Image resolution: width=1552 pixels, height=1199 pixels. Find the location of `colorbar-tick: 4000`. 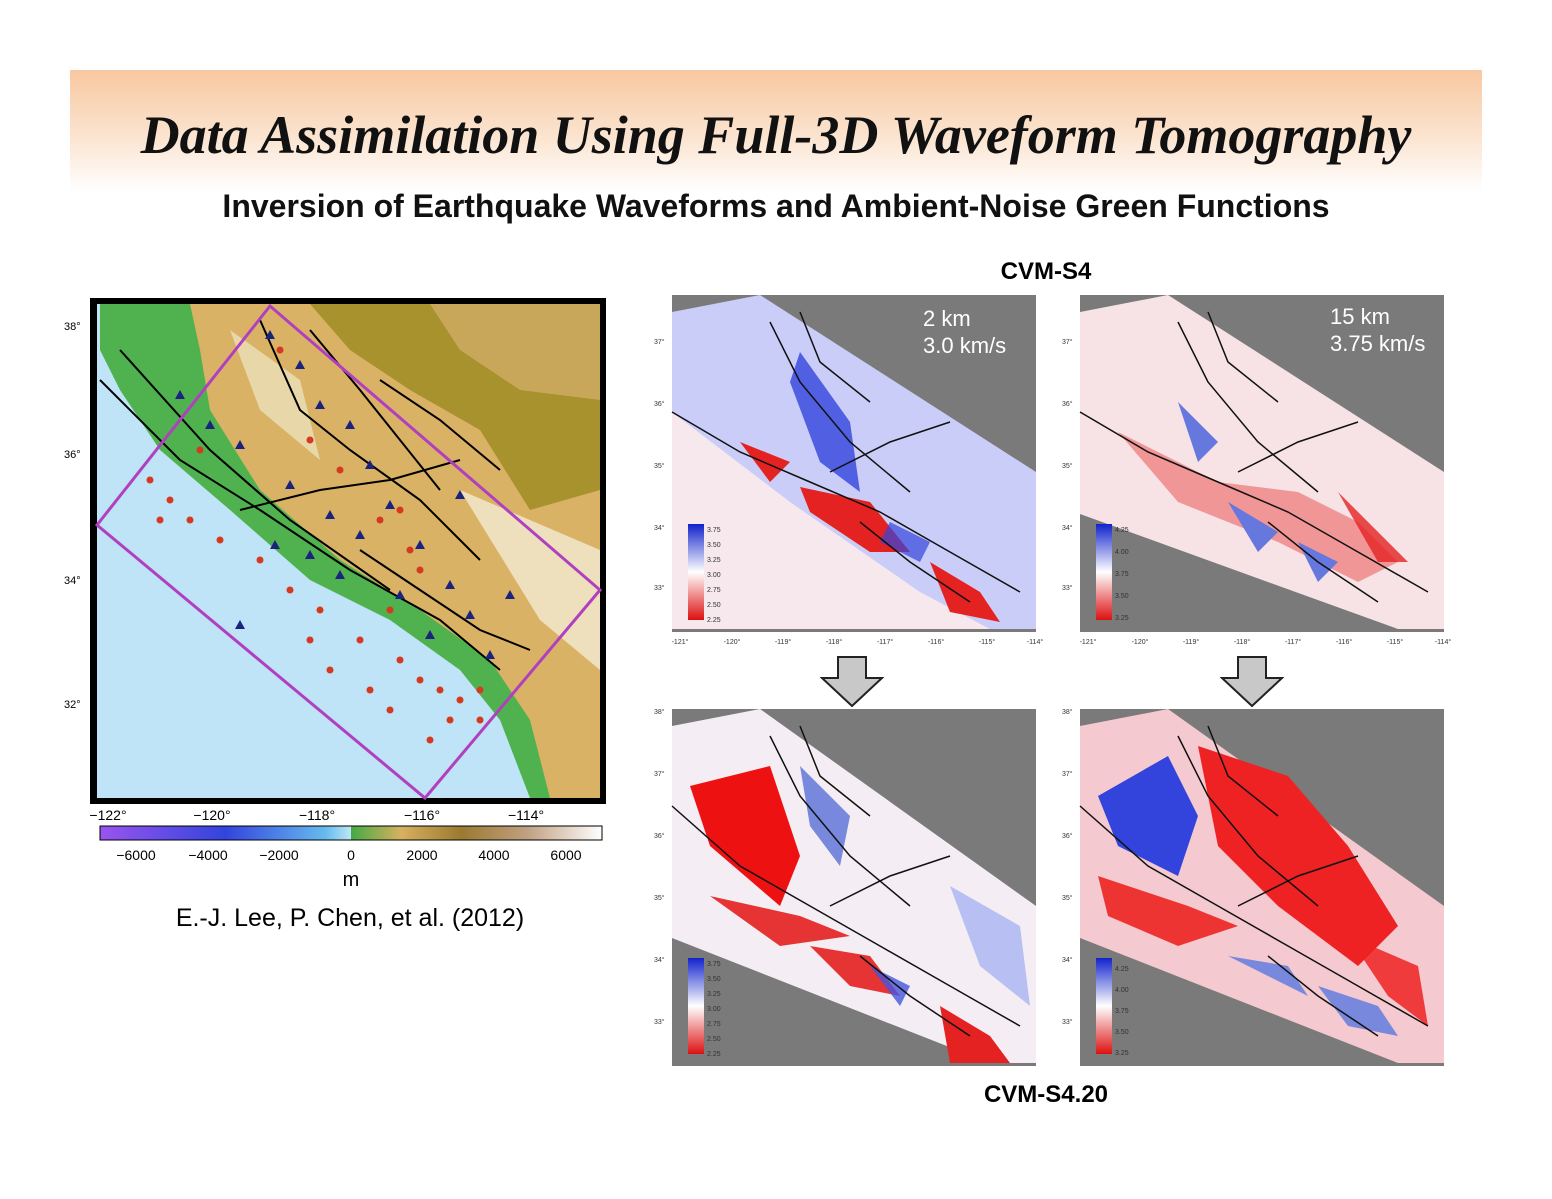

colorbar-tick: 4000 is located at coordinates (493, 855).